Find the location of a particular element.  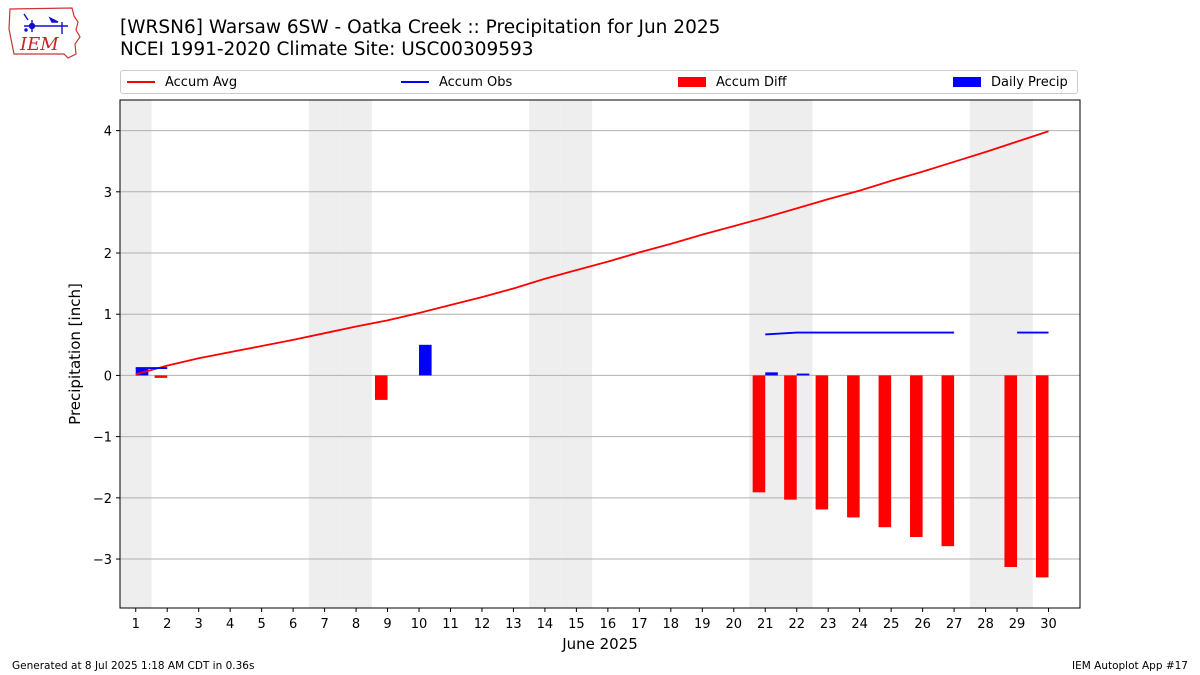

legend-item-accum-avg: Accum Avg is located at coordinates (182, 82).